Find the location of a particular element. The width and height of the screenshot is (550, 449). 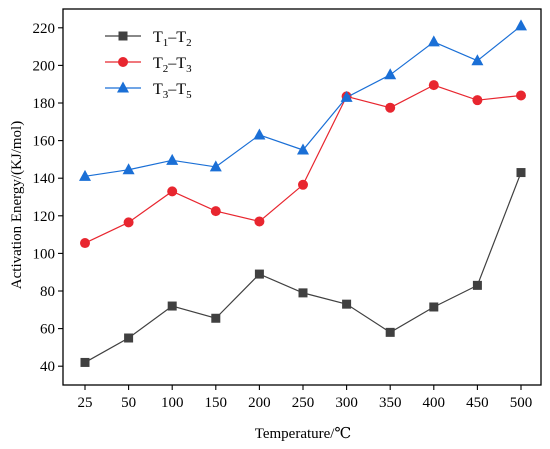

legend-label: T1–T2 is located at coordinates (172, 39).